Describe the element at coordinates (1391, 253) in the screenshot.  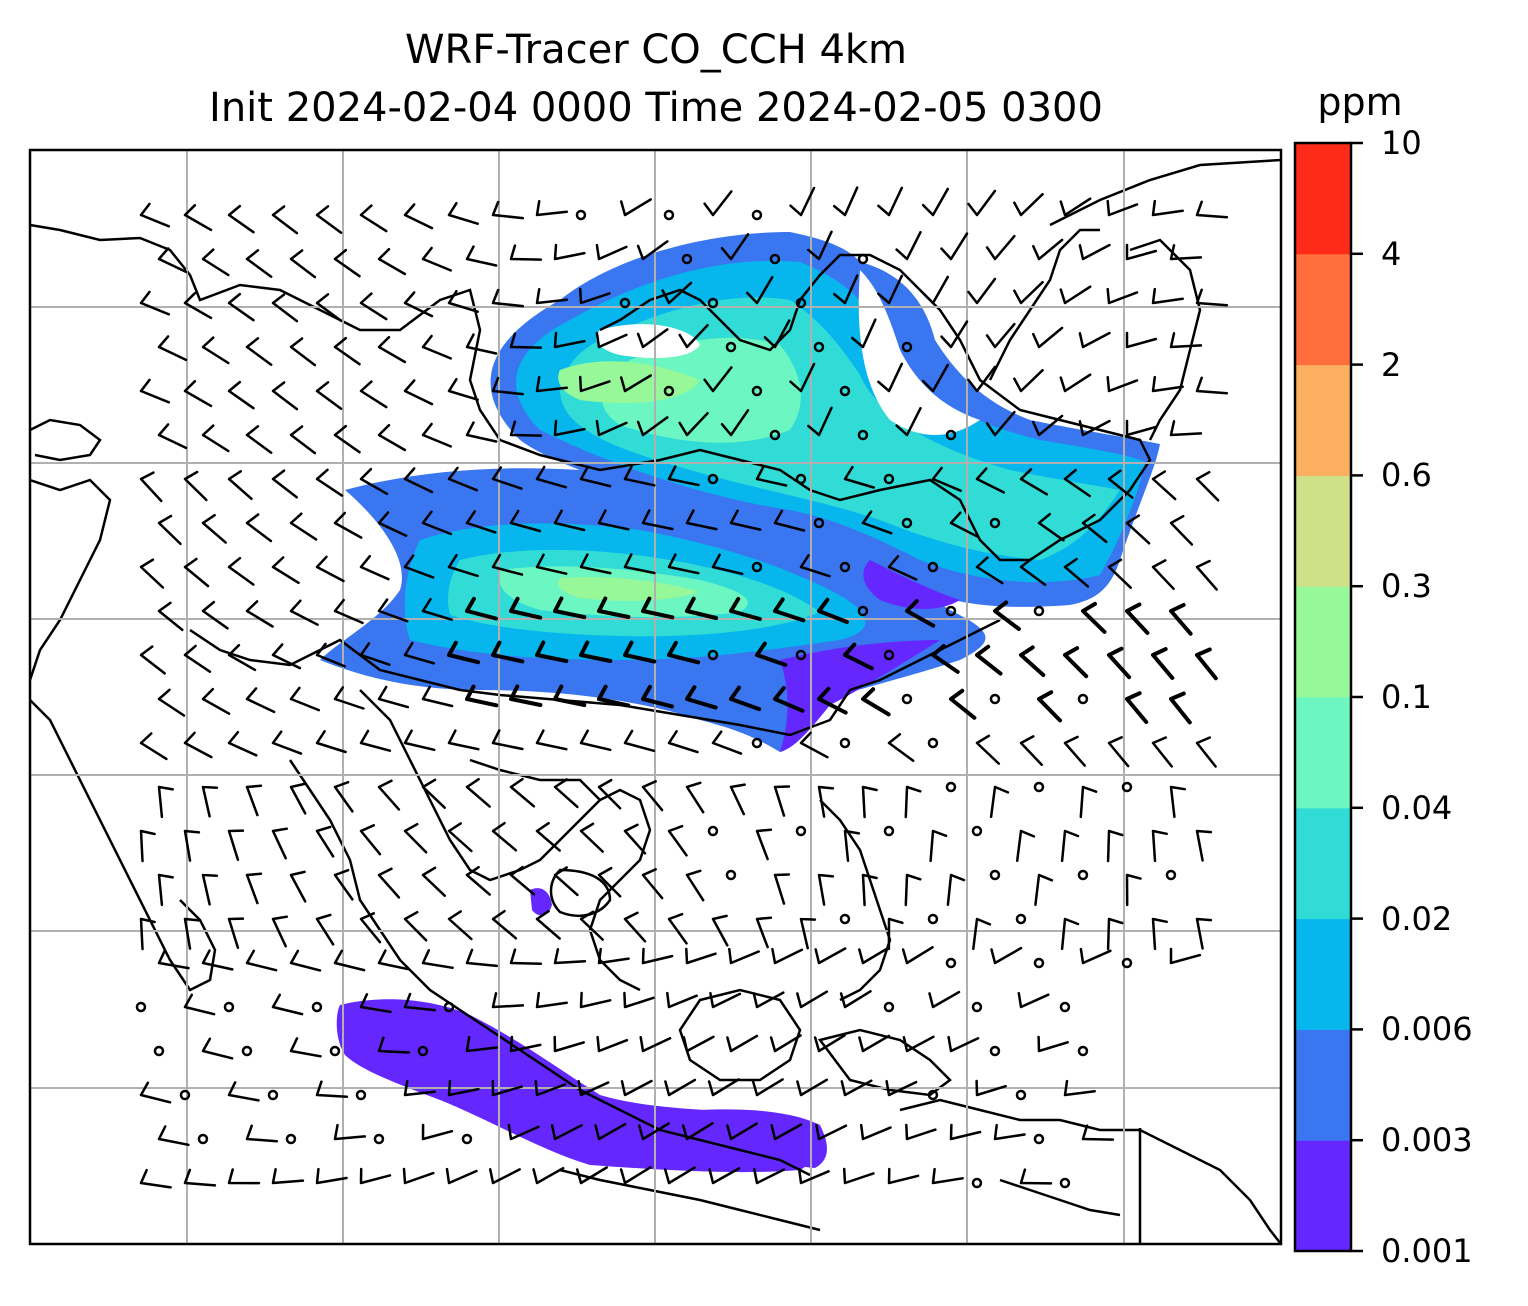
I see `colorbar-tick-label: 4` at that location.